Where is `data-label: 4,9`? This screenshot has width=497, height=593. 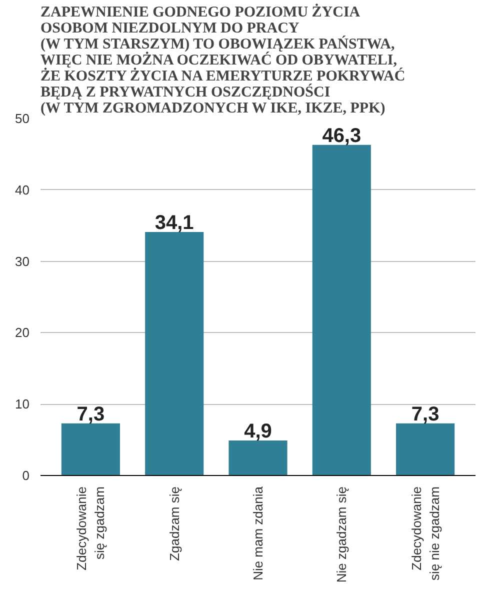
data-label: 4,9 is located at coordinates (258, 431).